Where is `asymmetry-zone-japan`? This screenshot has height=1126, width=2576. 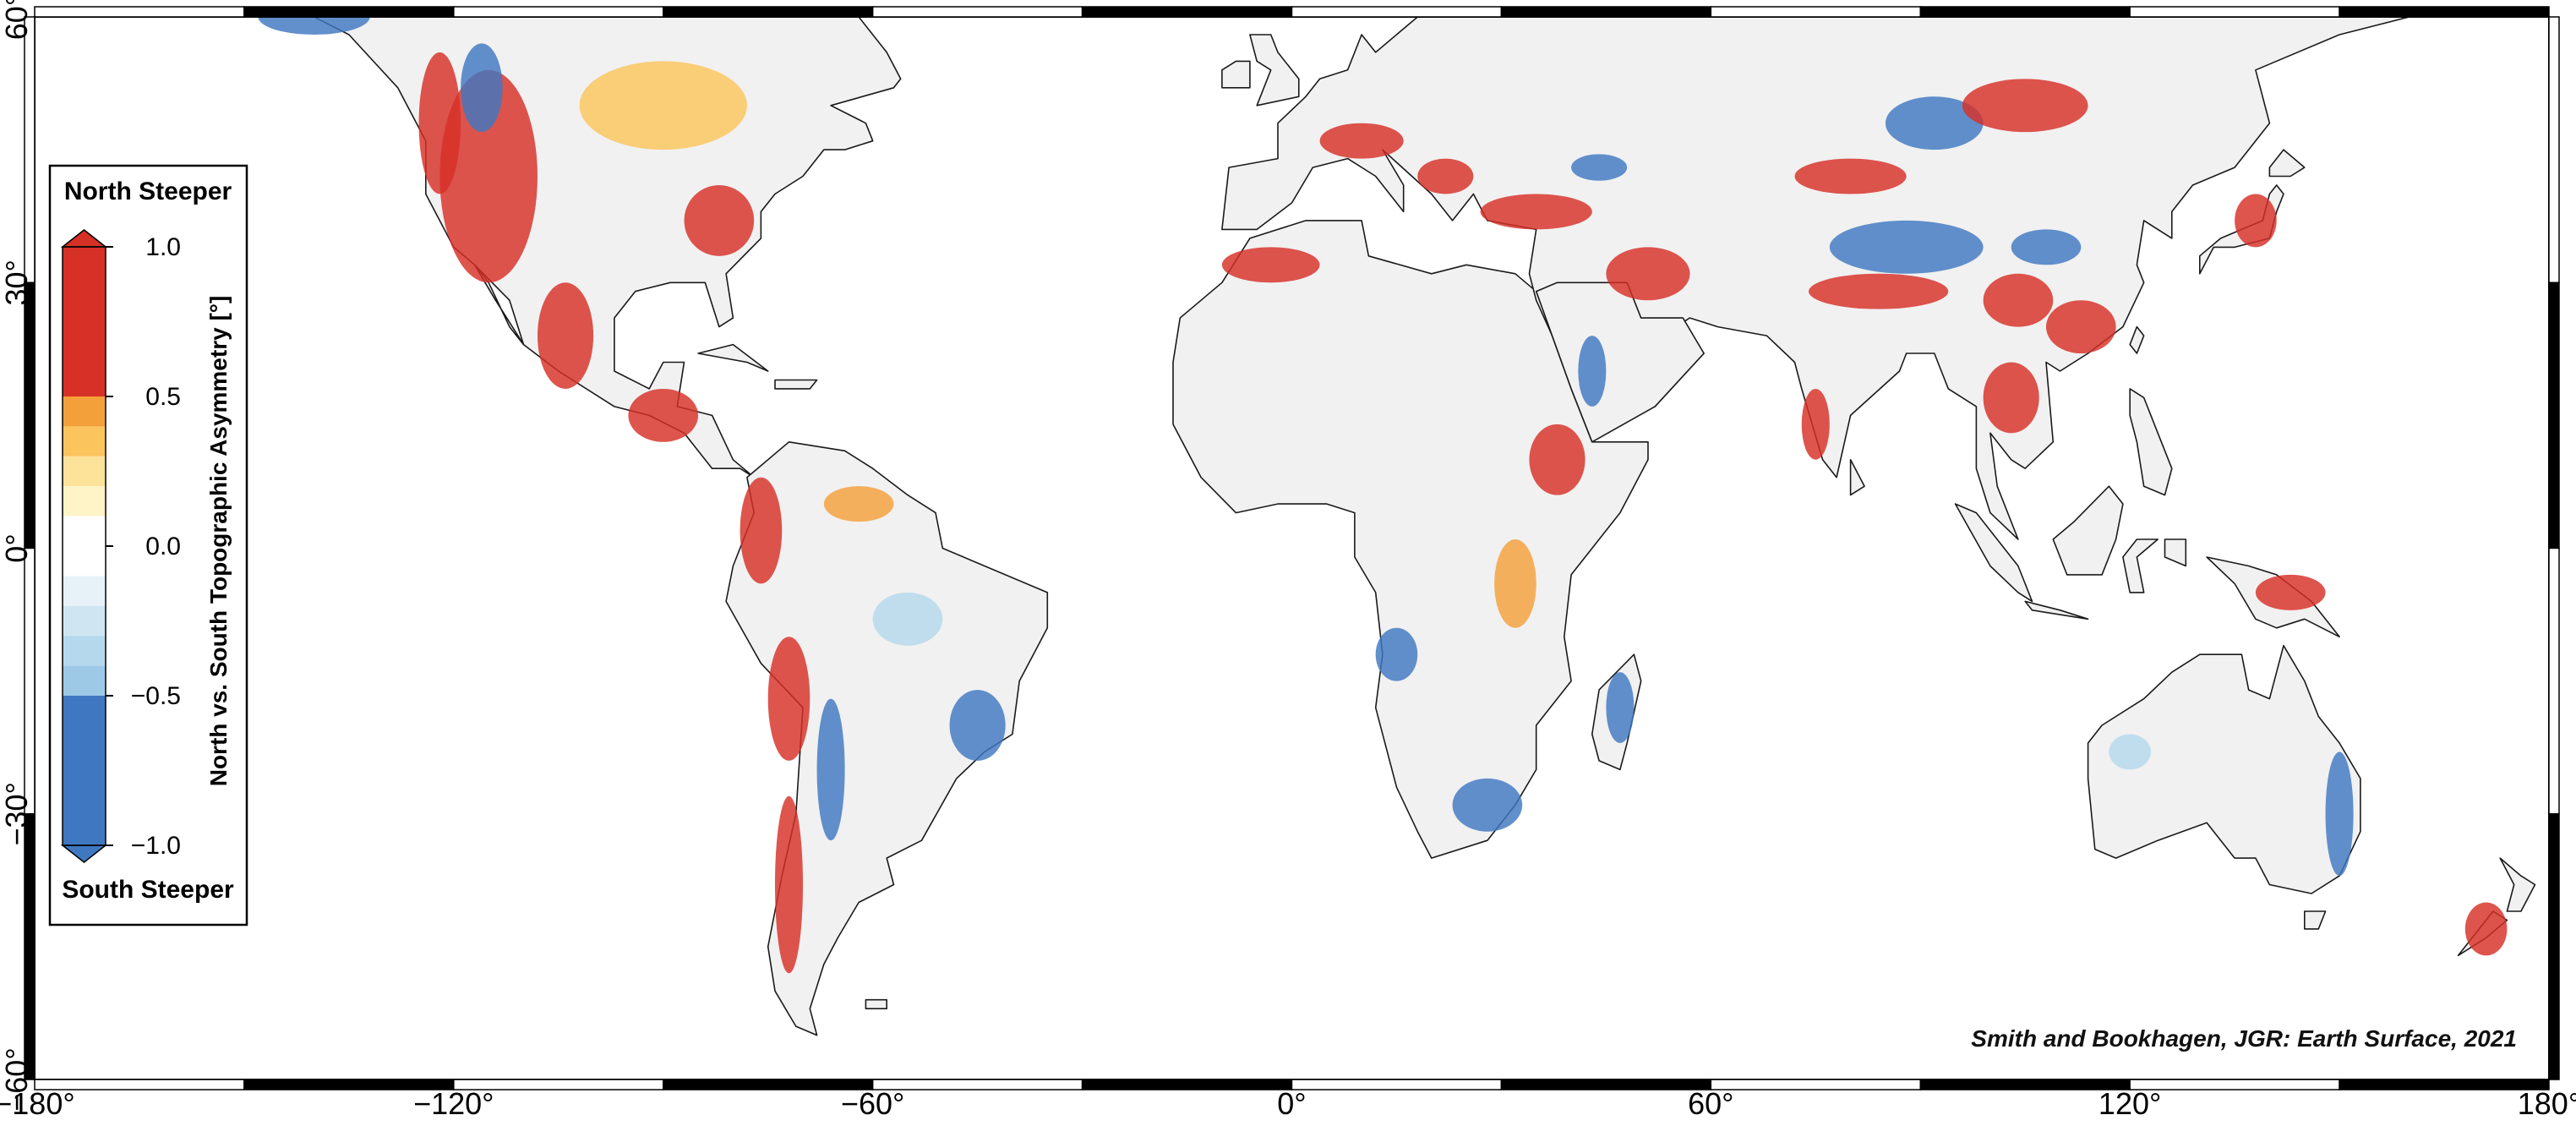 asymmetry-zone-japan is located at coordinates (2256, 221).